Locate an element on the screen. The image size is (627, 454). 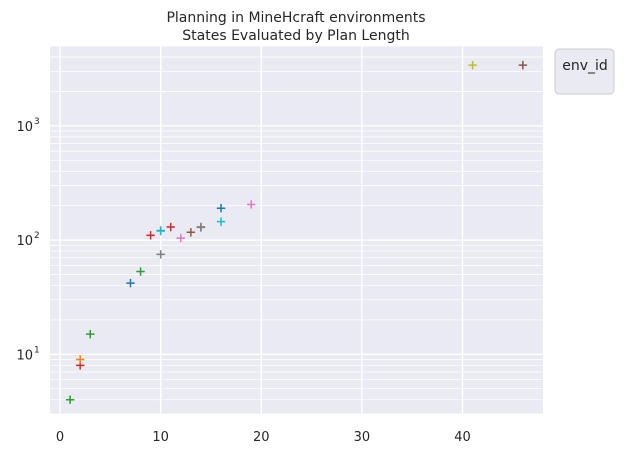
y-axis: 10 1 10 2 10 3 is located at coordinates (27, 240).